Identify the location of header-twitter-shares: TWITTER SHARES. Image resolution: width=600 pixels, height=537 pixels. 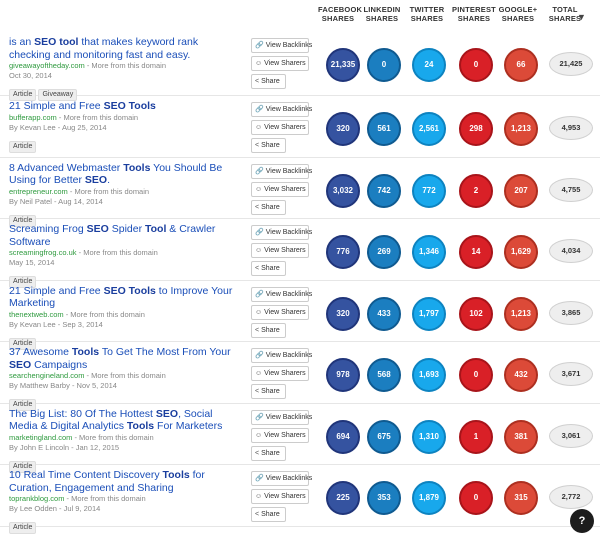
(427, 14).